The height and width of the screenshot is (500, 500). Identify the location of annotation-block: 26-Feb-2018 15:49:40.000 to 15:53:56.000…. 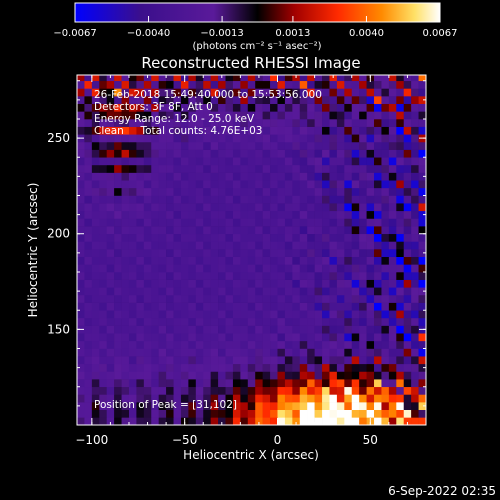
(208, 113).